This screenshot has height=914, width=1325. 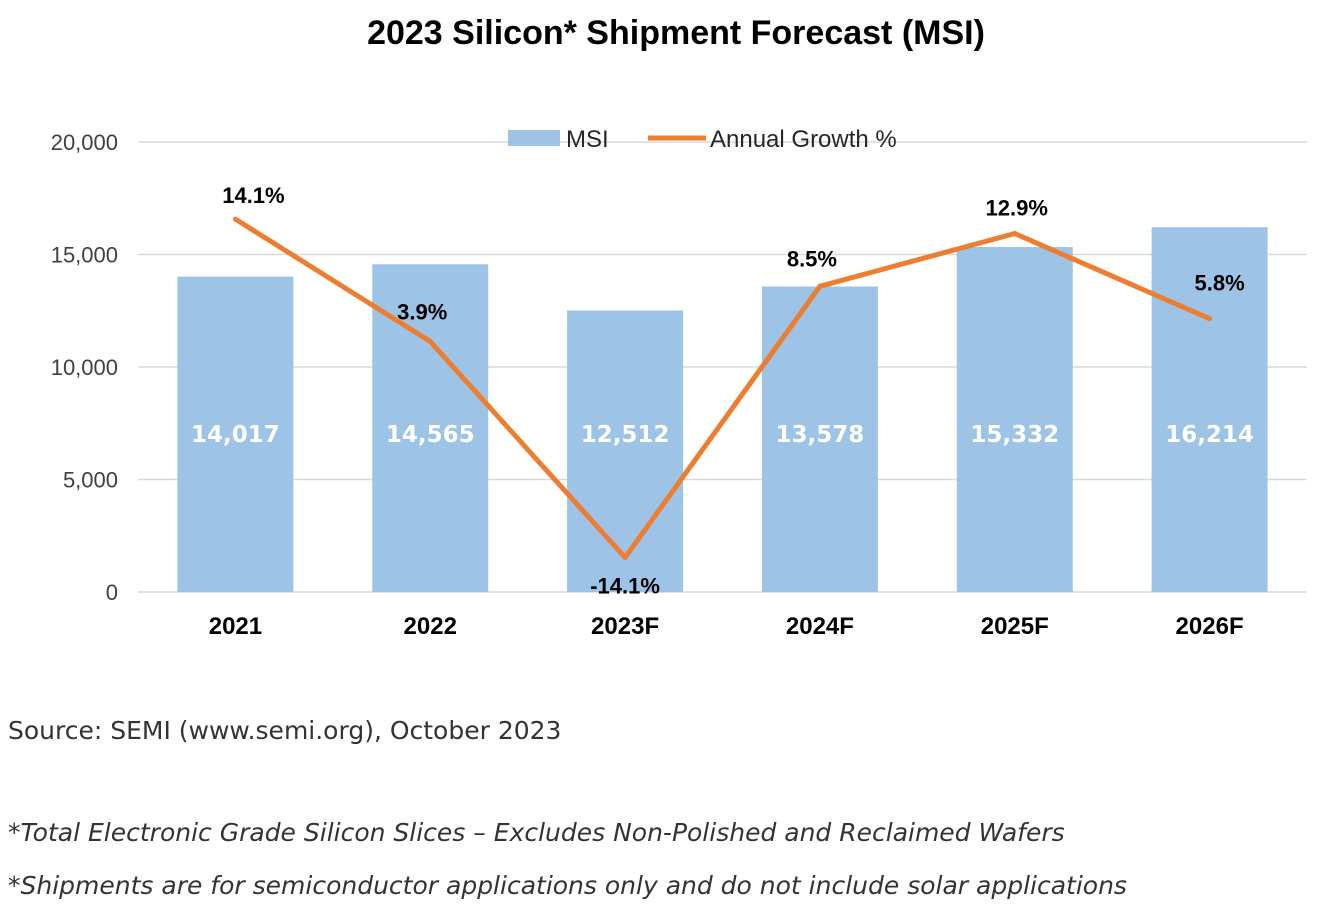 What do you see at coordinates (1014, 435) in the screenshot?
I see `bar-value-label: 15,332` at bounding box center [1014, 435].